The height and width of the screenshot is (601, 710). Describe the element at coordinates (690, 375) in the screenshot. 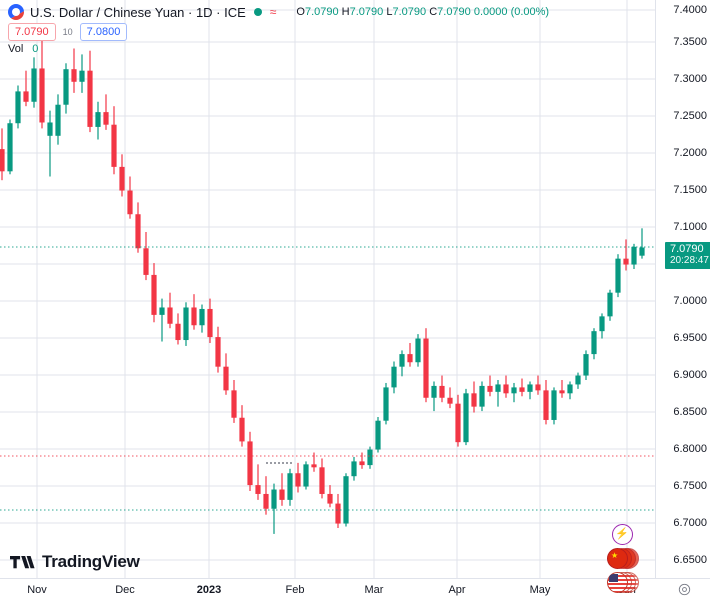

I see `price-tick: 6.9000` at that location.